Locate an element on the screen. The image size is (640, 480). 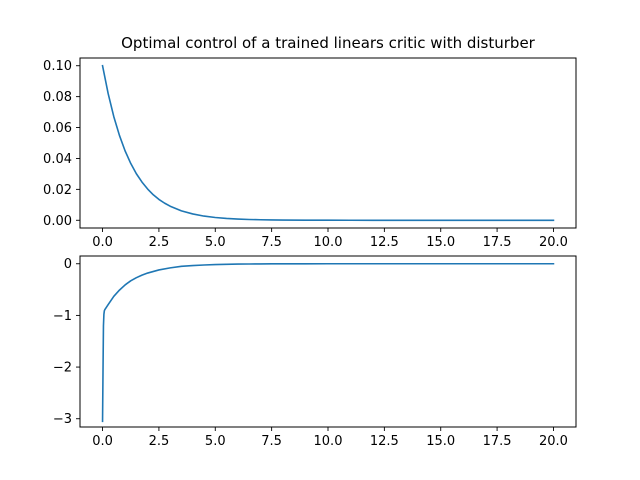
y-tick-label: 0.08 is located at coordinates (57, 97).